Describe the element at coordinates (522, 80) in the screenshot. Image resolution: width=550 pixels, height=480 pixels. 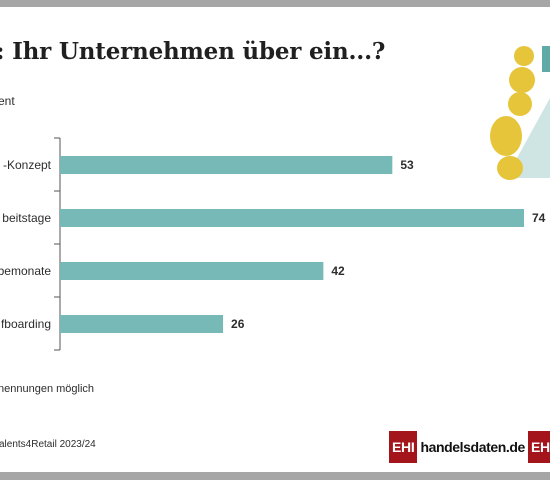
I see `person-body-top` at that location.